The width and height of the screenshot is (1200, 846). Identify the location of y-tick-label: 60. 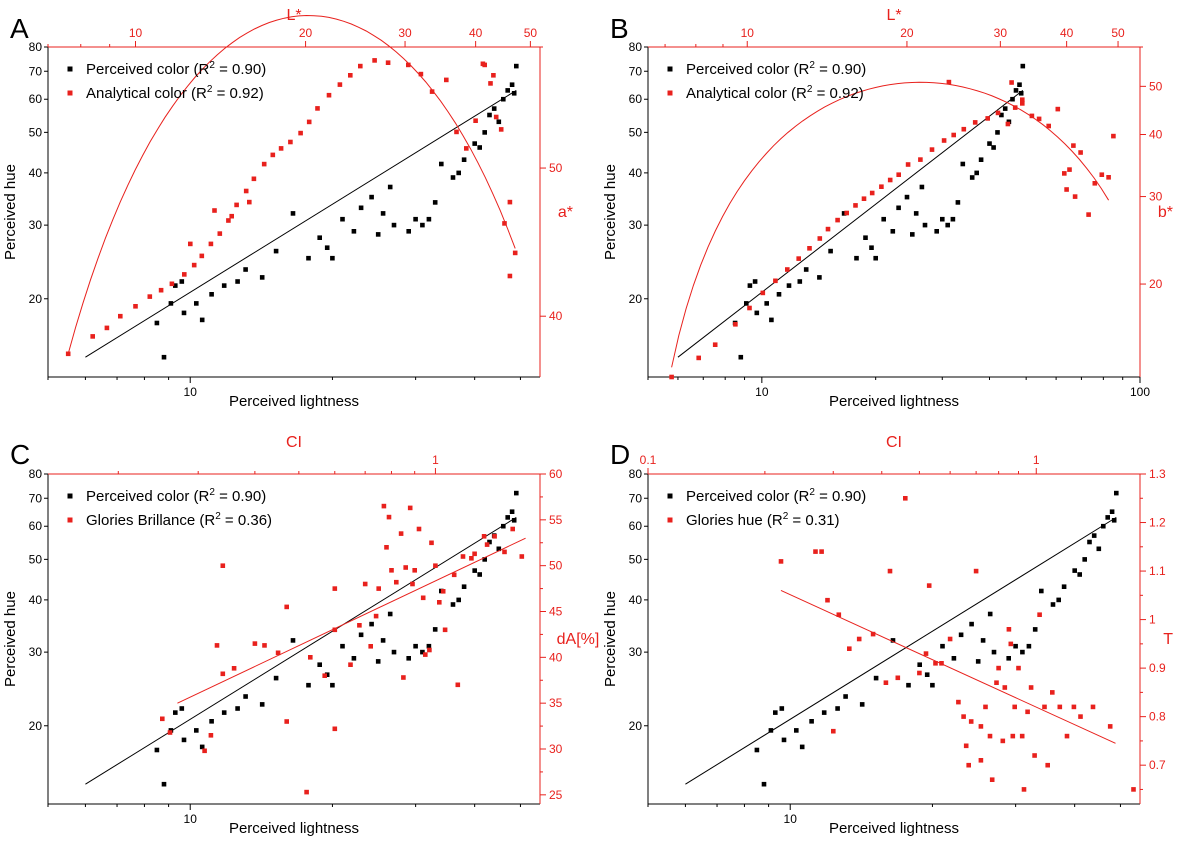
(36, 526).